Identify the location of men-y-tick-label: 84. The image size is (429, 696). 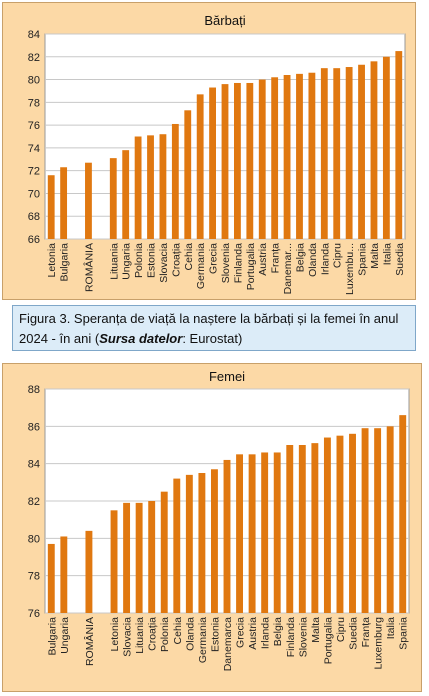
(34, 35).